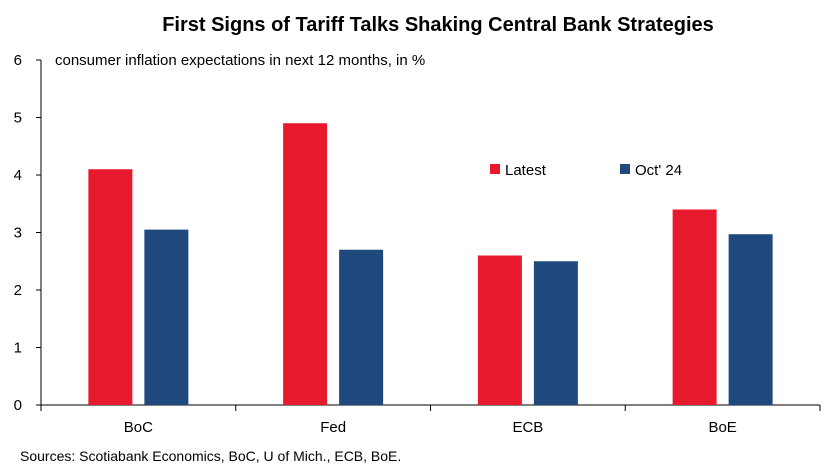  I want to click on bar-latest-boc, so click(110, 287).